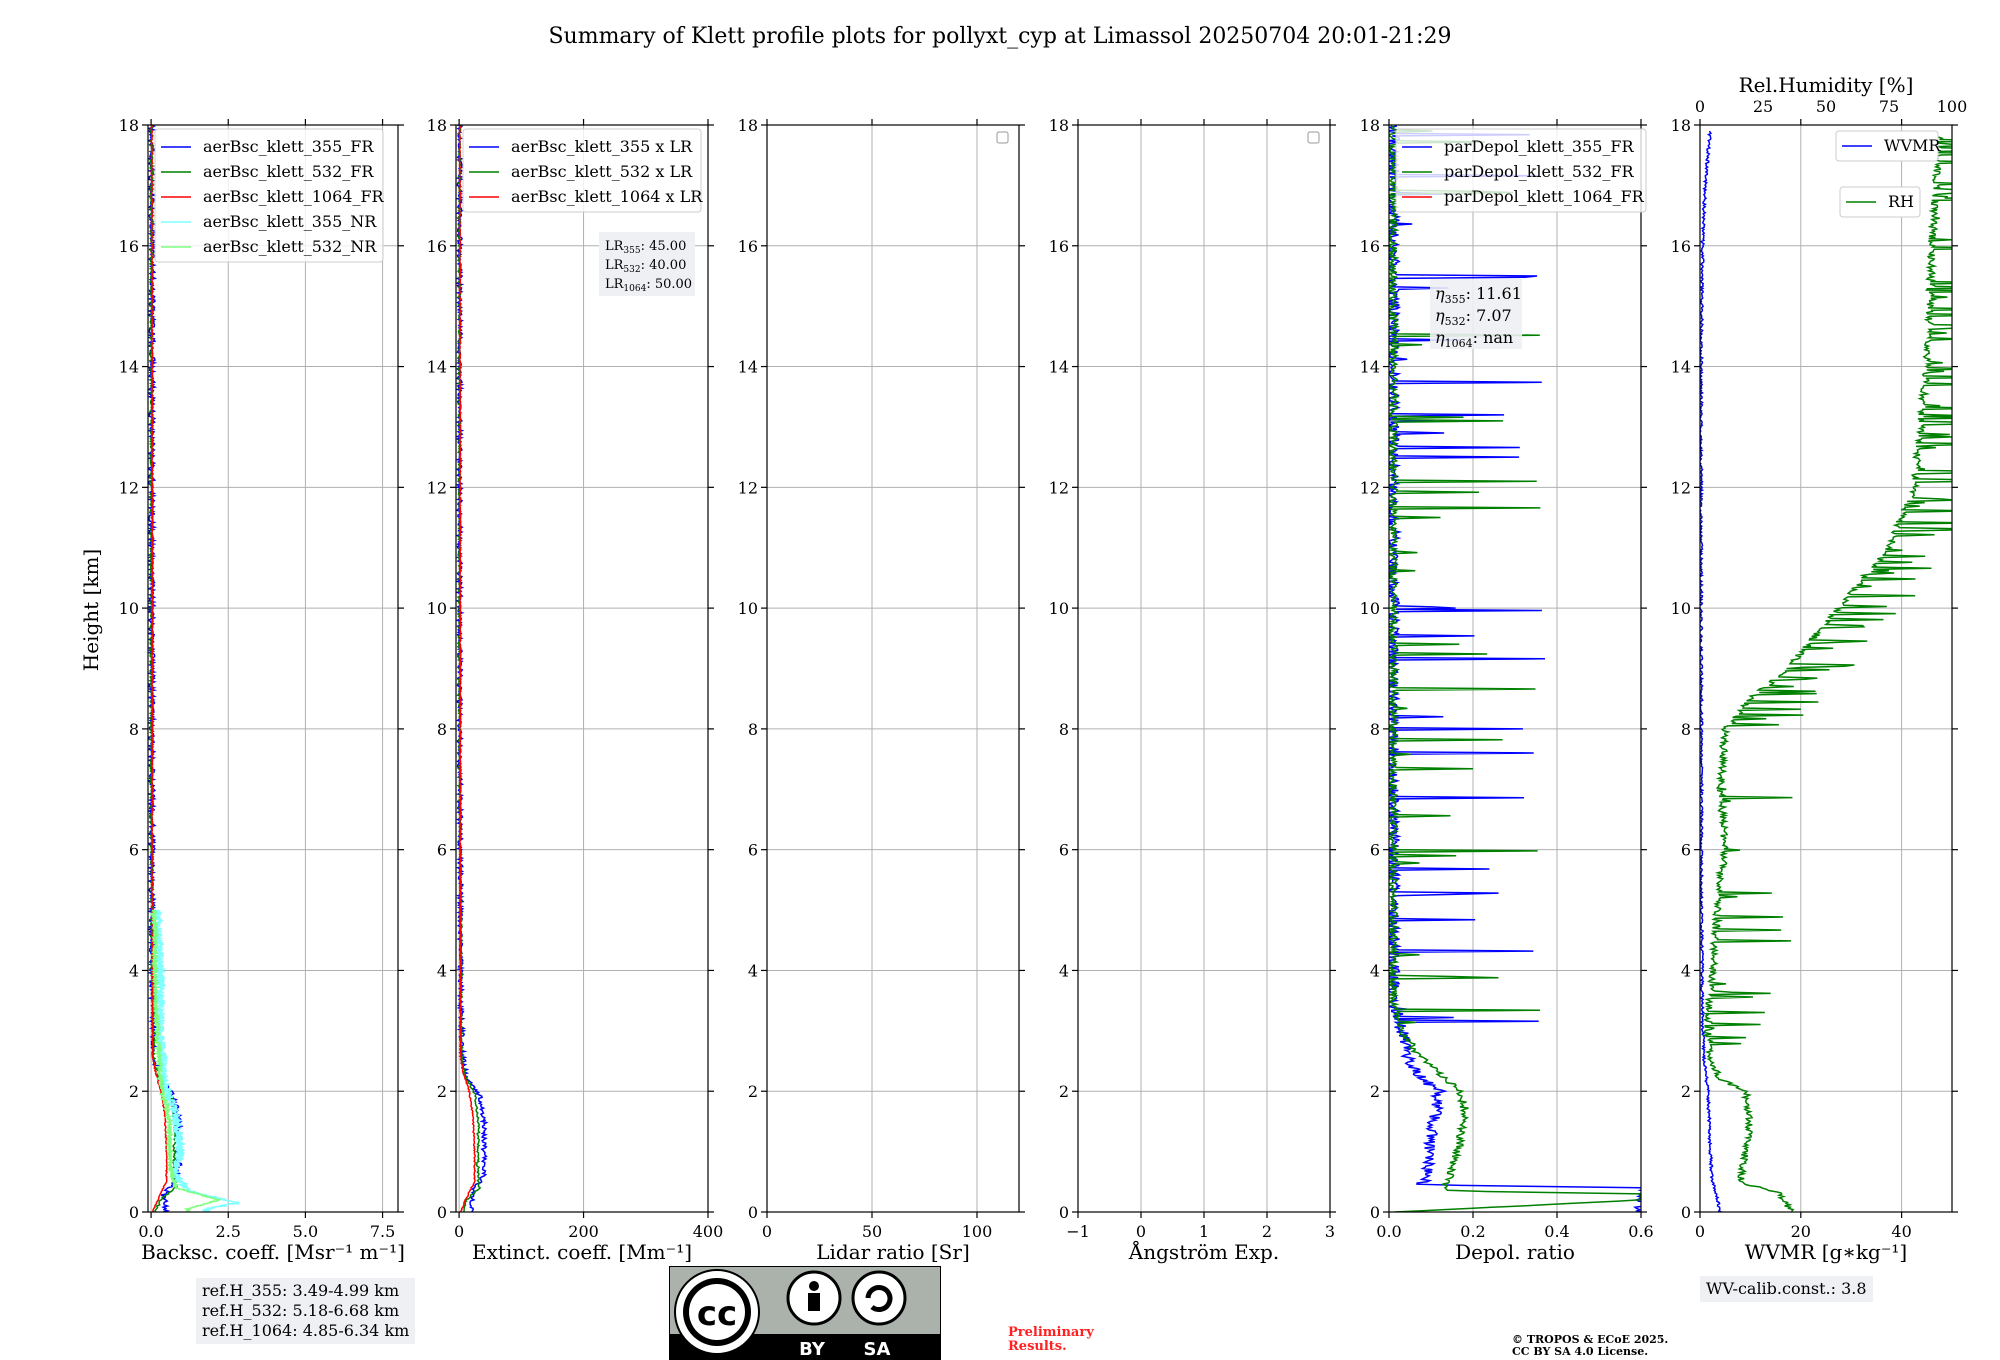 The image size is (2000, 1360). I want to click on x-axis-label: Backsc. coeff. [Msr⁻¹ m⁻¹], so click(273, 1252).